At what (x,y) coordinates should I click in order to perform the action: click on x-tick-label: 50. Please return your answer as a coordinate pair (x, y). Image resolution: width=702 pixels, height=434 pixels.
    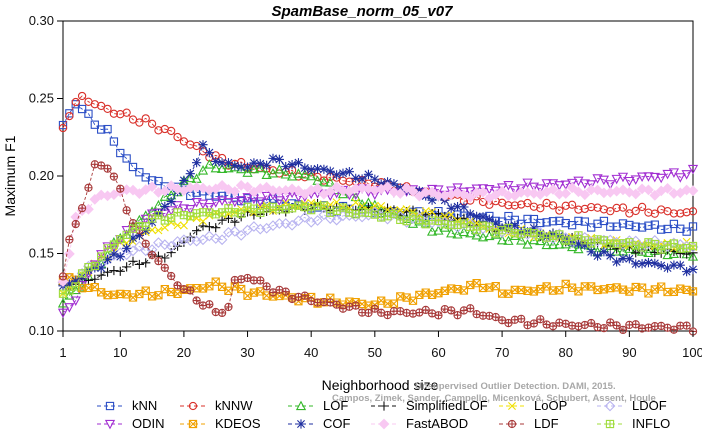
    Looking at the image, I should click on (375, 352).